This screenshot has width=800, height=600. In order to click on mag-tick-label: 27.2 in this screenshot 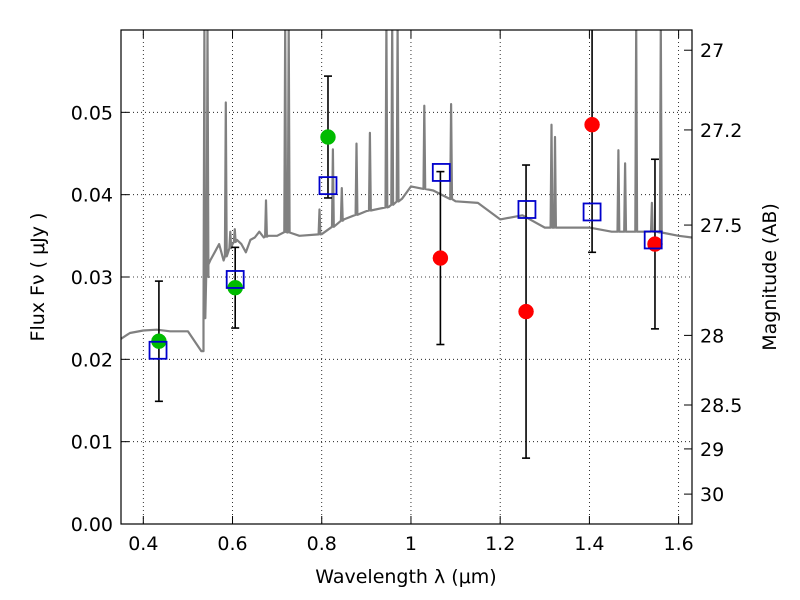, I will do `click(721, 131)`.